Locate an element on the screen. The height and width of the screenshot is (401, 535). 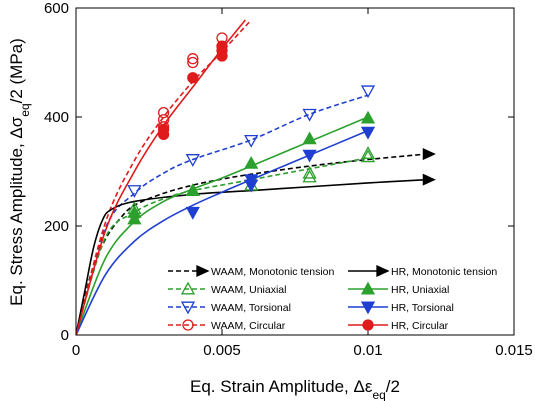
legend-item-waam-uniaxial: WAAM, Uniaxial is located at coordinates (227, 288).